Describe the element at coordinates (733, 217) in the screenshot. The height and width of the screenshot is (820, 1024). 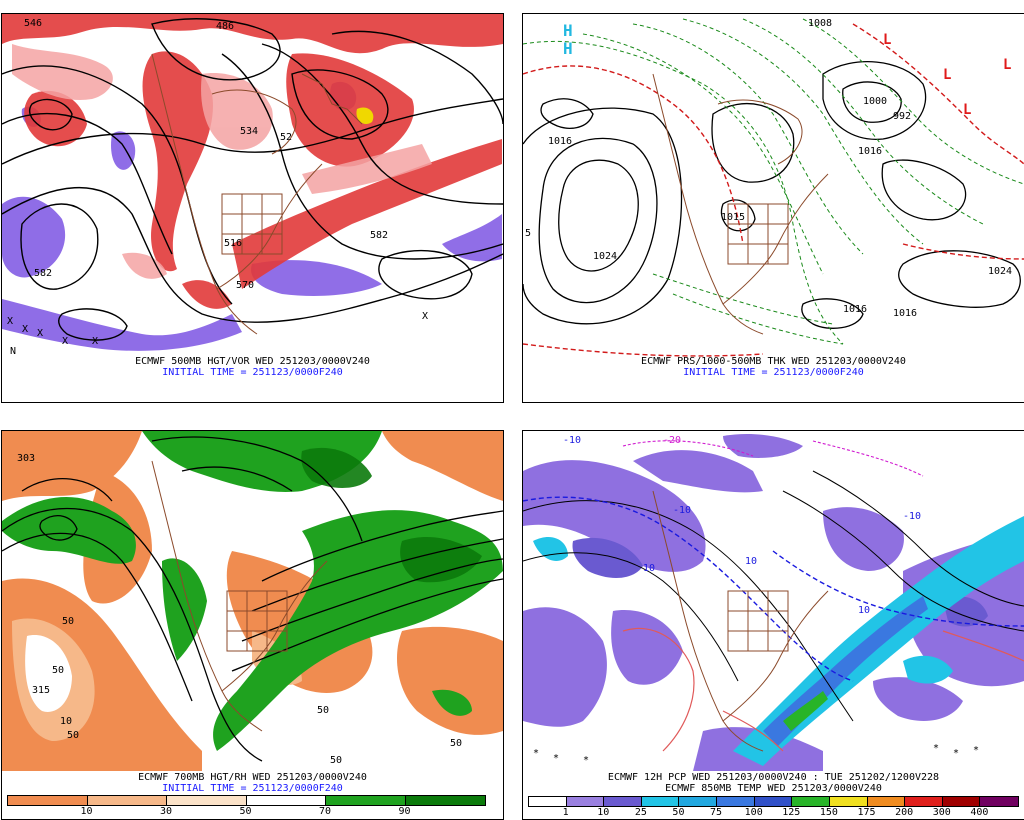
I see `contour-label: 1015` at that location.